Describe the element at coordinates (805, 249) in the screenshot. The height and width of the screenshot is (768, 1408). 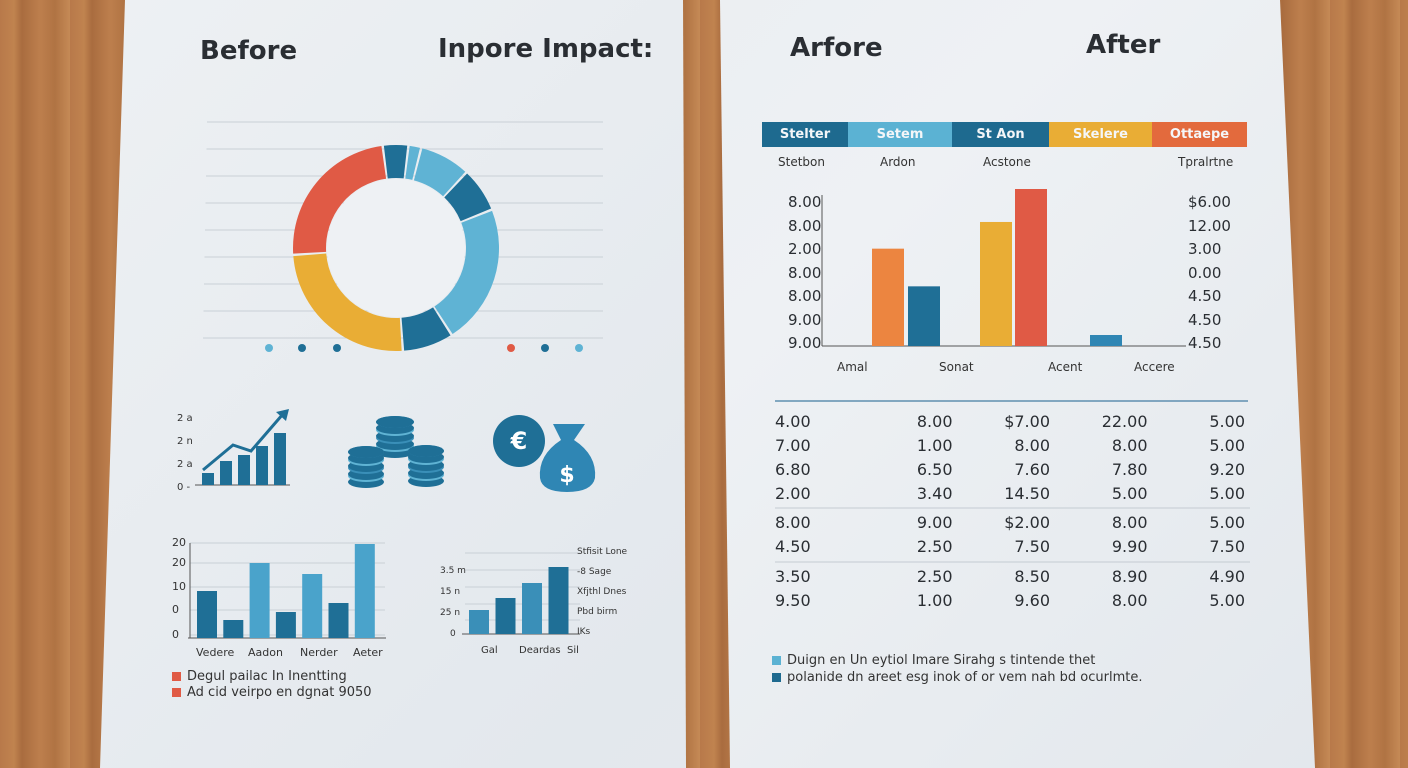
I see `y-tick: 2.00` at that location.